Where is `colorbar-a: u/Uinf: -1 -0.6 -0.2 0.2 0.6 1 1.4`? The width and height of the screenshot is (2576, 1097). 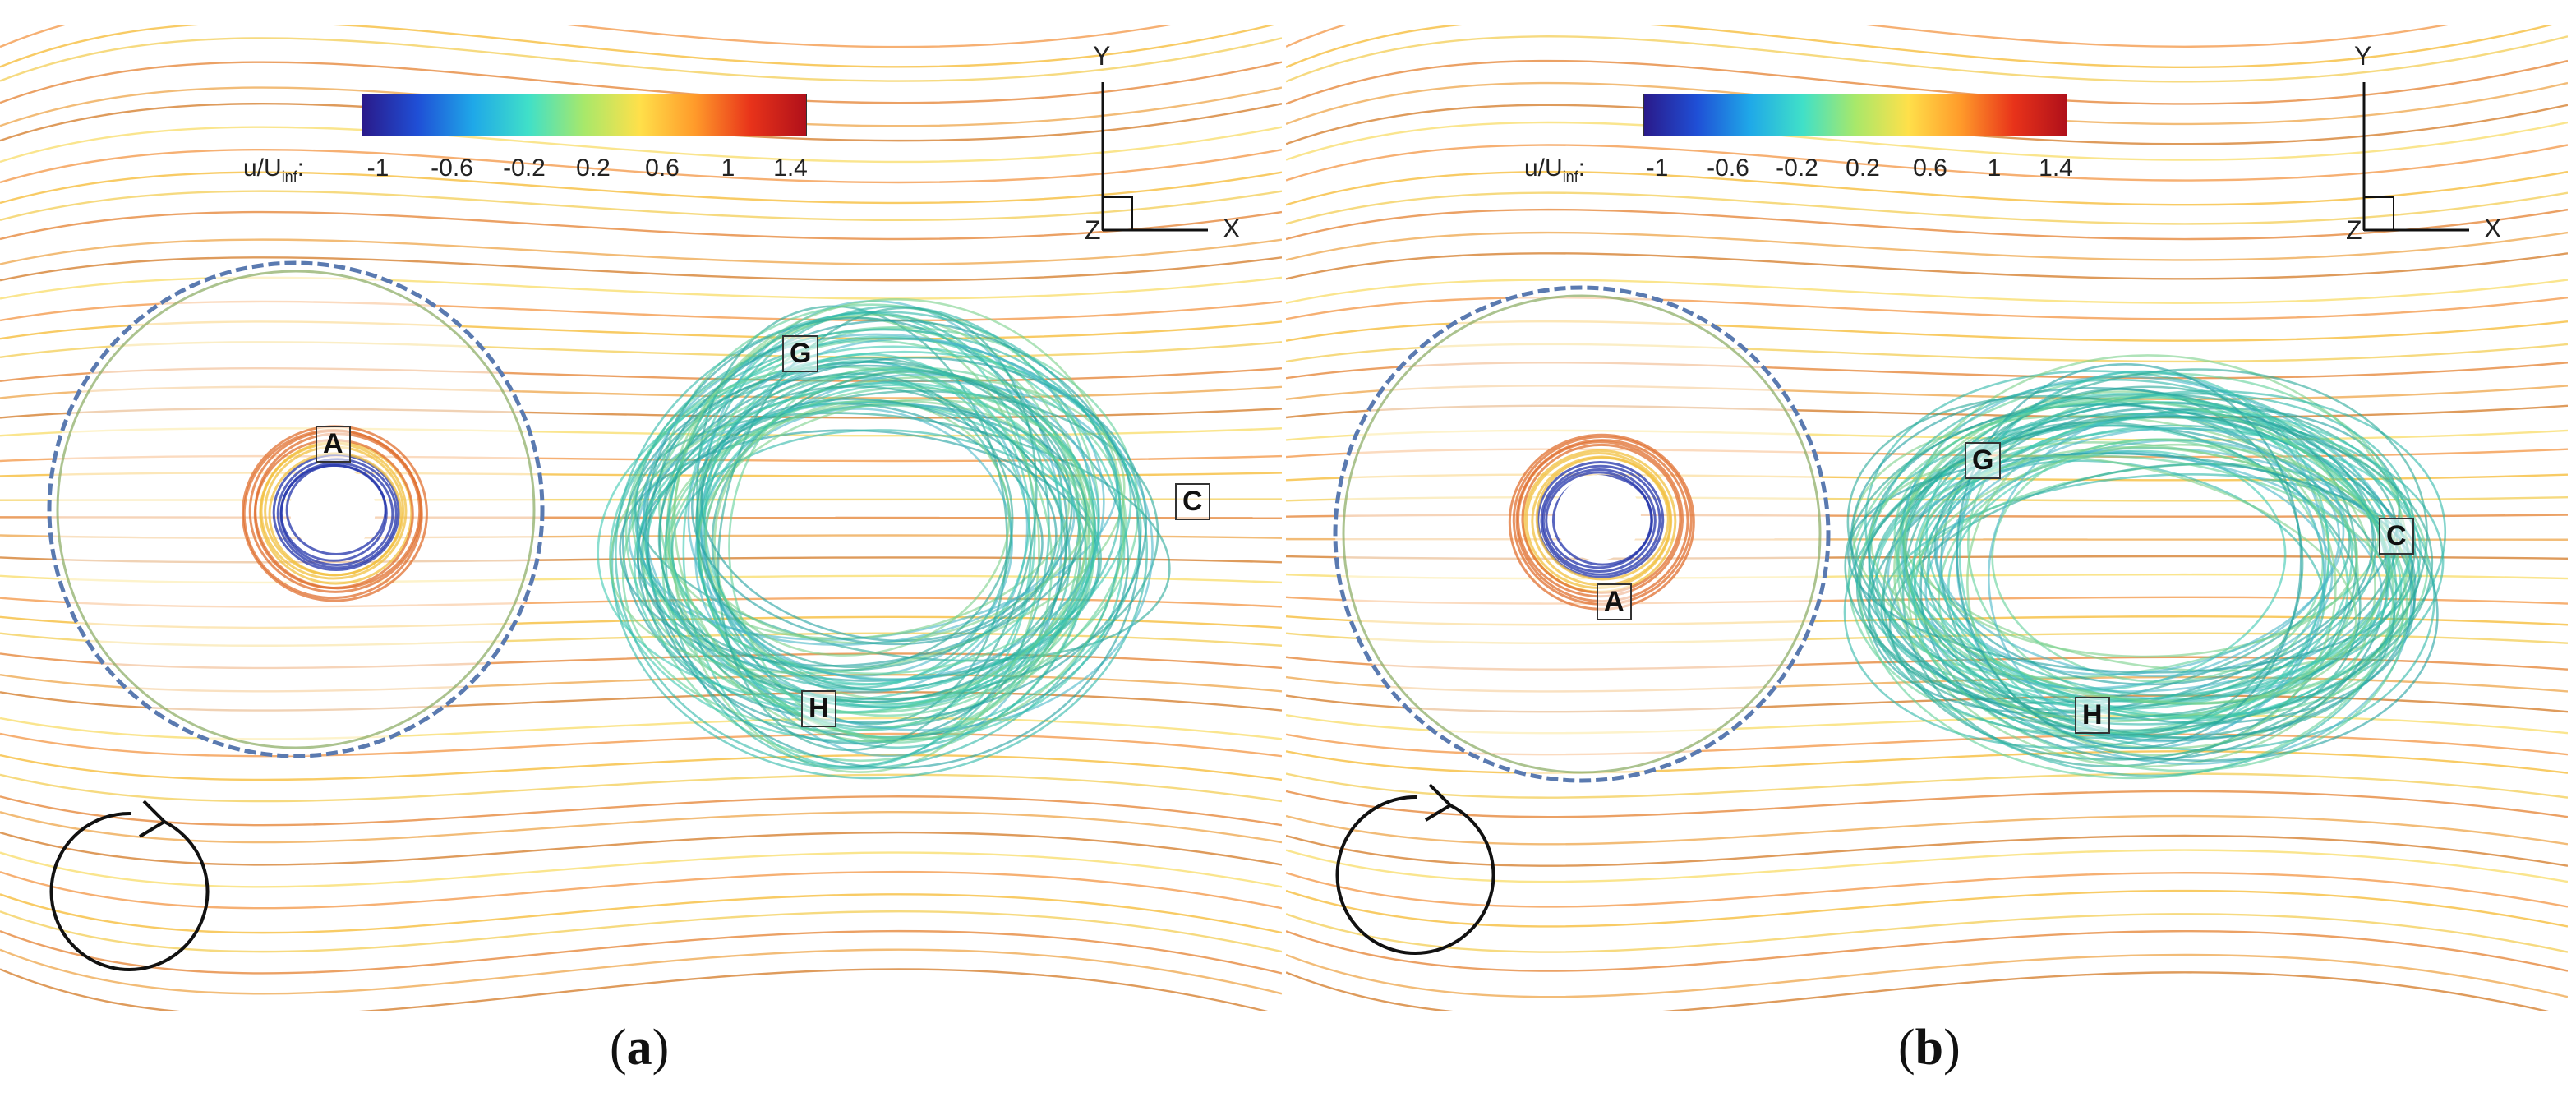 colorbar-a: u/Uinf: -1 -0.6 -0.2 0.2 0.6 1 1.4 is located at coordinates (641, 107).